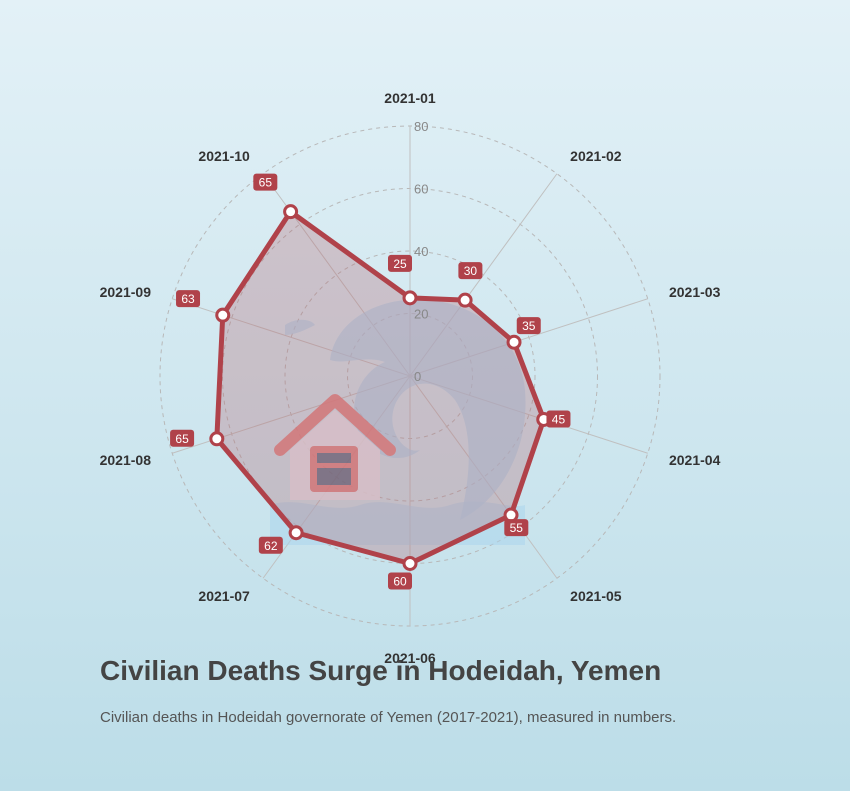 Image resolution: width=850 pixels, height=791 pixels. Describe the element at coordinates (596, 156) in the screenshot. I see `category-label: 2021-02` at that location.